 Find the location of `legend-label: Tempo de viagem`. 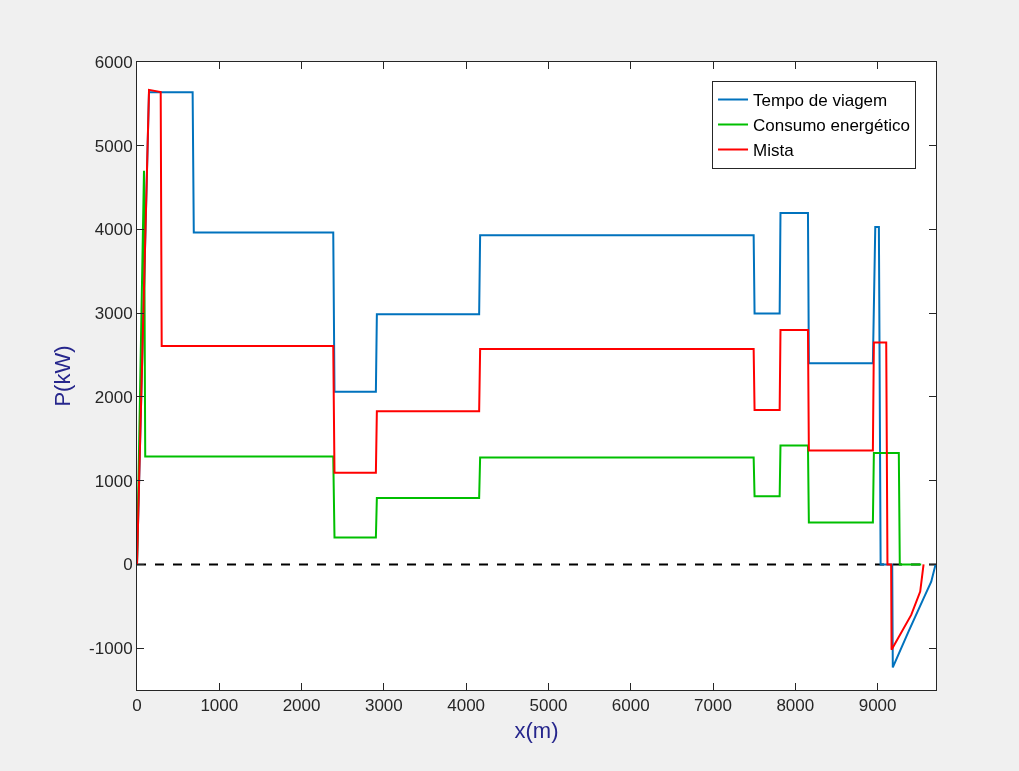

legend-label: Tempo de viagem is located at coordinates (820, 101).